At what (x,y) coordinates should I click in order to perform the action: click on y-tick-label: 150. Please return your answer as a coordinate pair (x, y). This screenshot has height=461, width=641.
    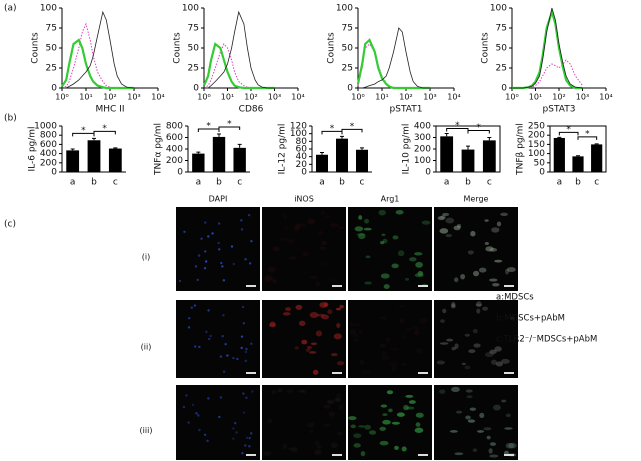
    Looking at the image, I should click on (536, 145).